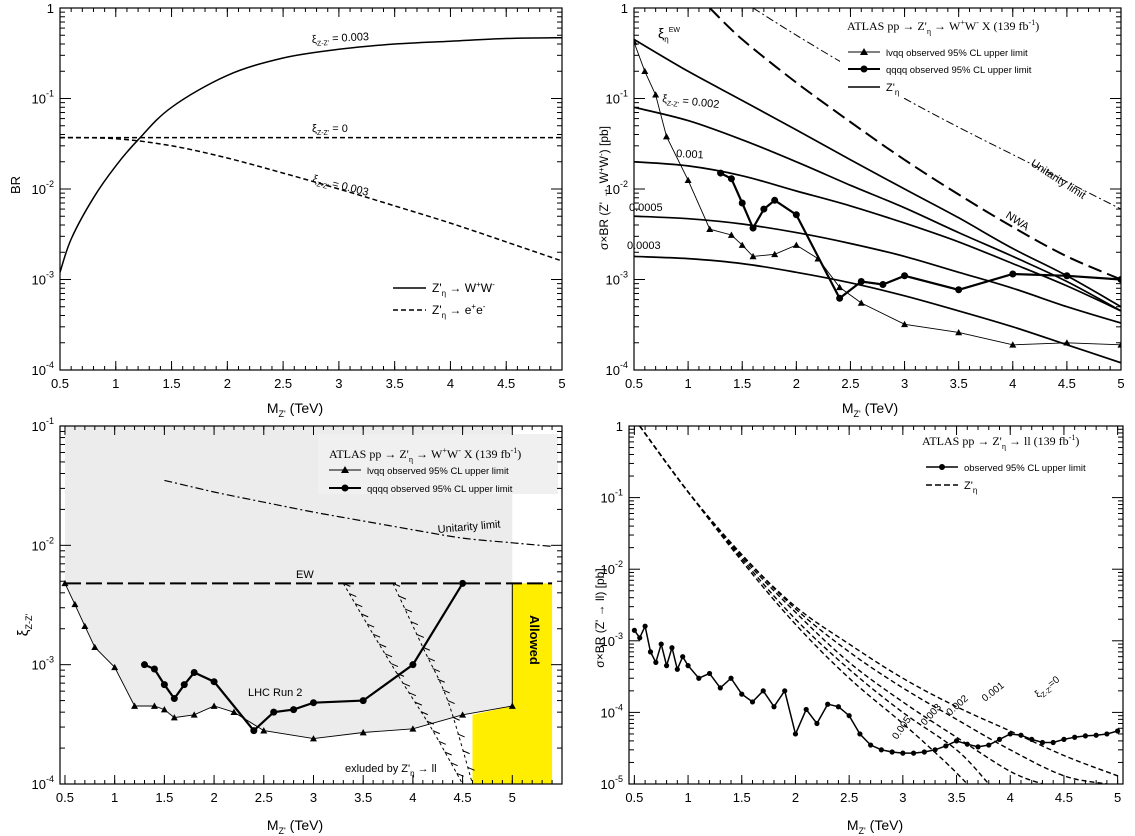  I want to click on x-tick-label: 1, so click(687, 383).